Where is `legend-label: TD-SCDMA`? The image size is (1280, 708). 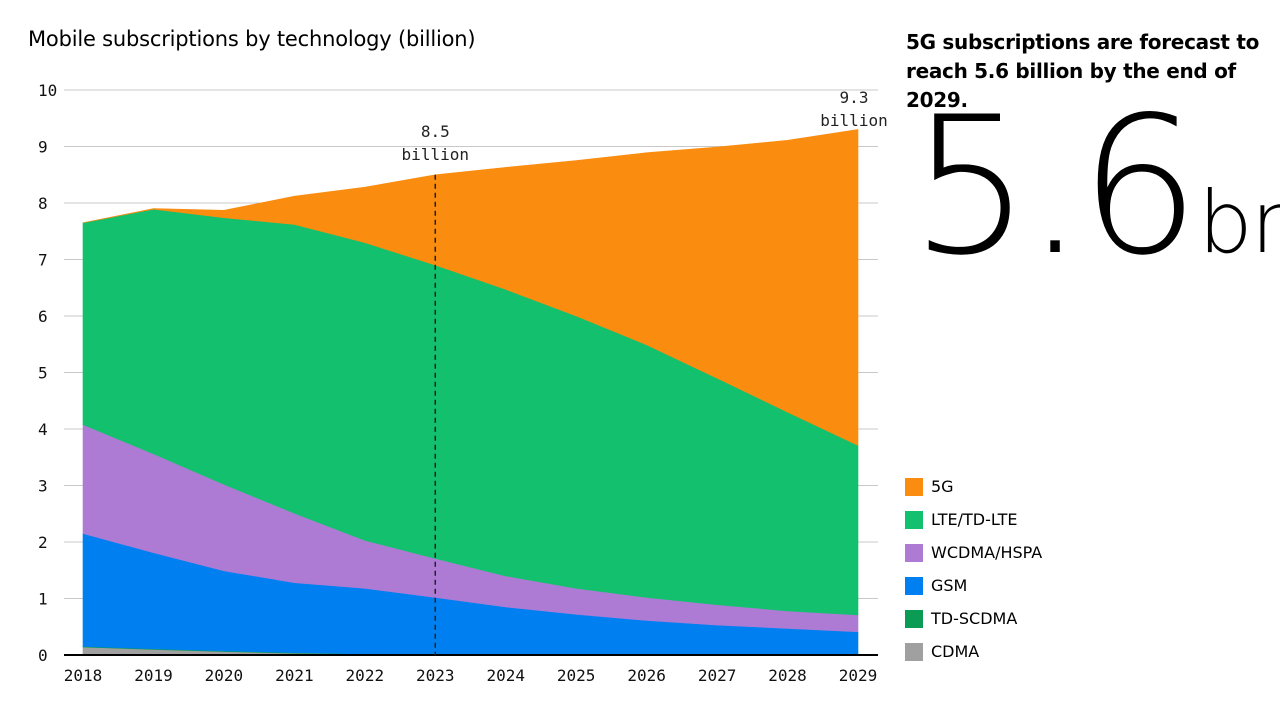
legend-label: TD-SCDMA is located at coordinates (974, 618).